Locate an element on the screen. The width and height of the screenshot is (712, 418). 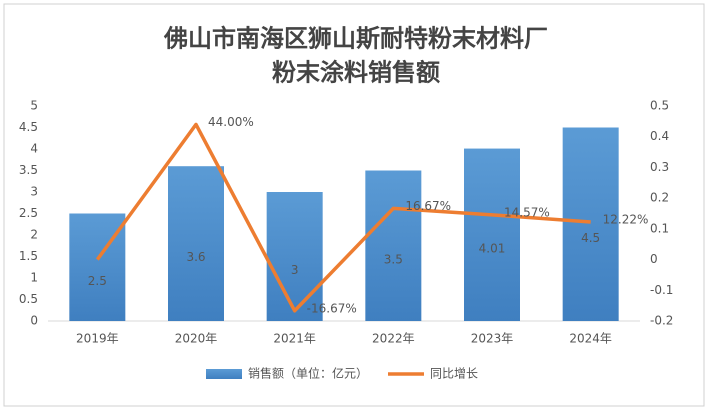
bar-value-label: 3.6 is located at coordinates (195, 257).